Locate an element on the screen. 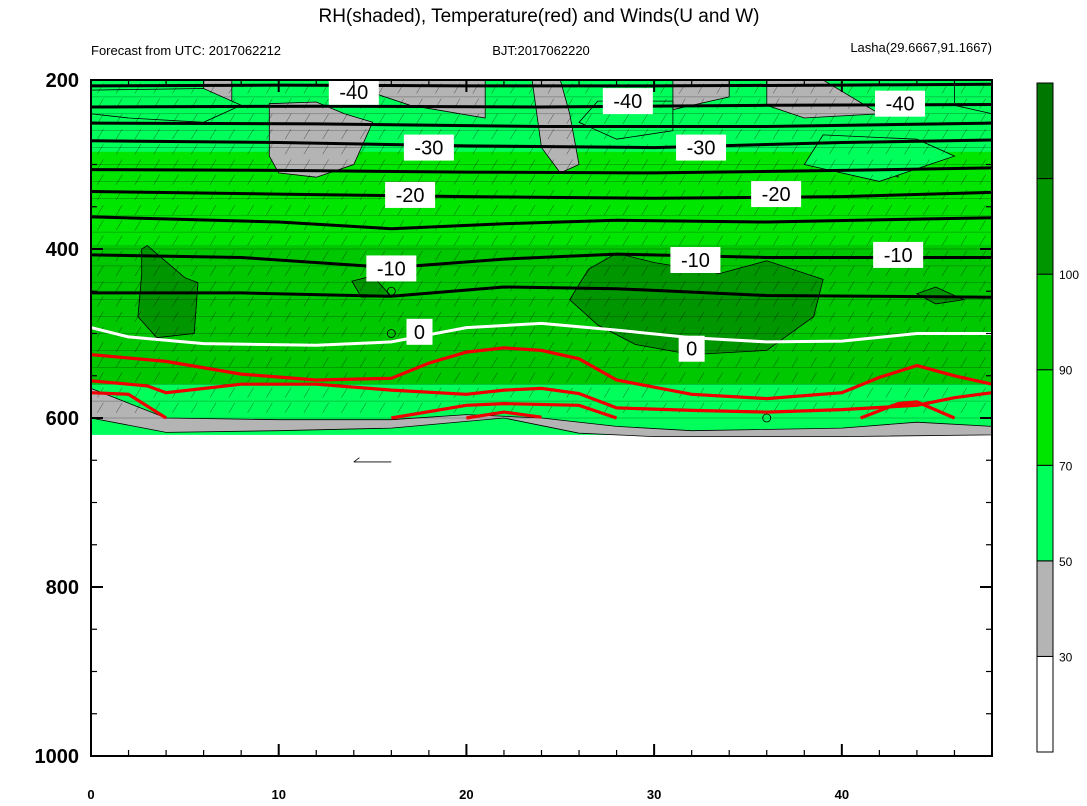  x-tick-label: 40 is located at coordinates (842, 794).